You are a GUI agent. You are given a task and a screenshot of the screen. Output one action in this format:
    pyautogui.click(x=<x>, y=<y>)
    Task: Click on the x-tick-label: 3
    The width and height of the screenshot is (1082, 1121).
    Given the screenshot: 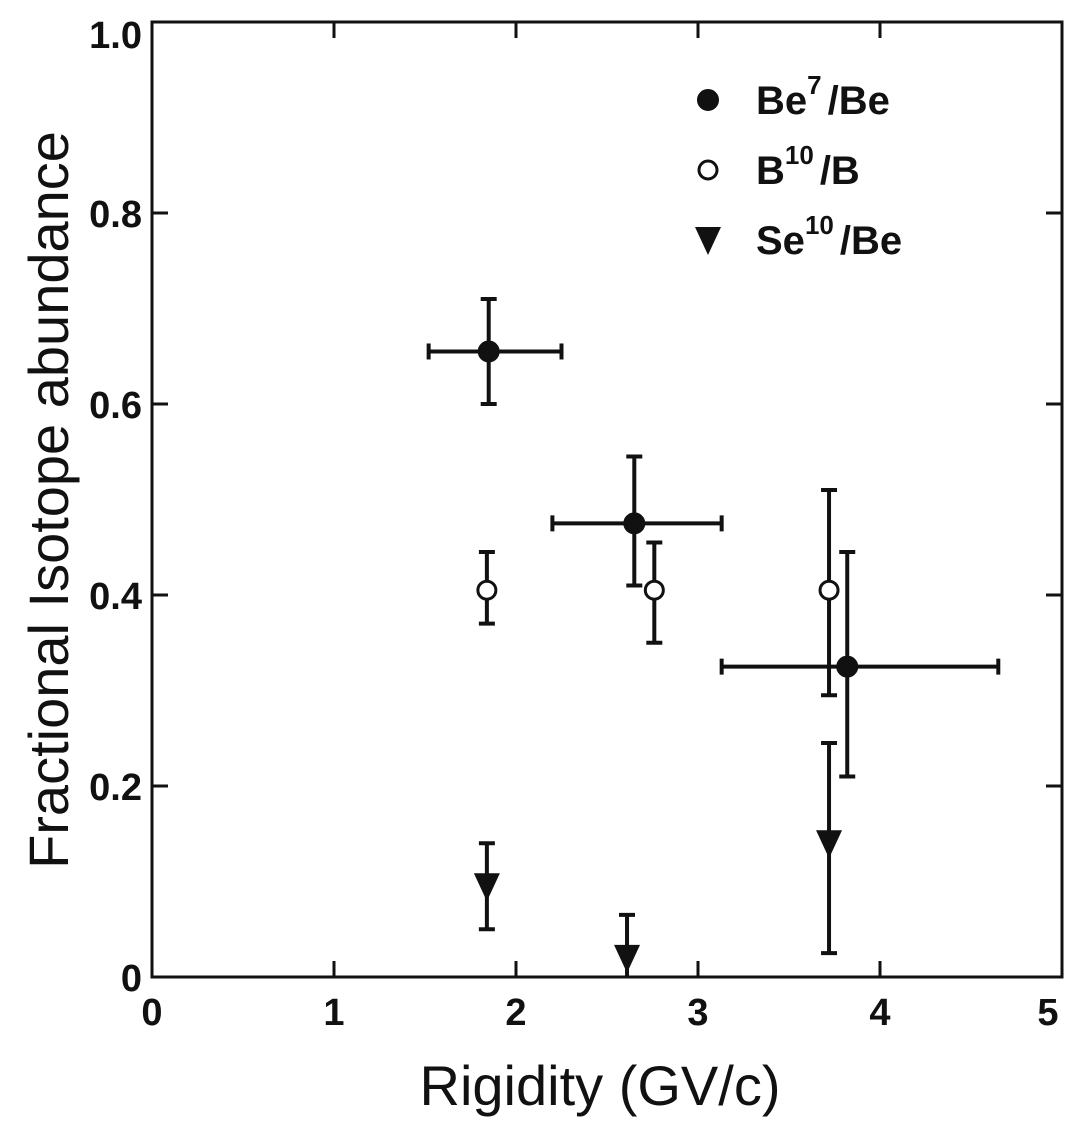 What is the action you would take?
    pyautogui.click(x=697, y=1013)
    